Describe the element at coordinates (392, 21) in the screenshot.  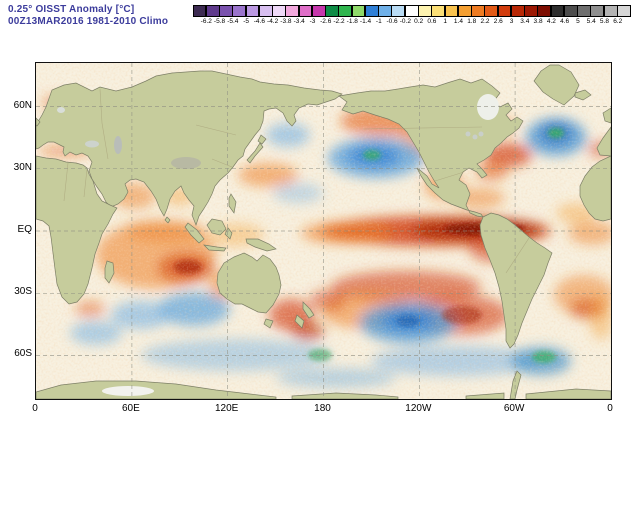
I see `colorbar-tick-label: -0.6` at that location.